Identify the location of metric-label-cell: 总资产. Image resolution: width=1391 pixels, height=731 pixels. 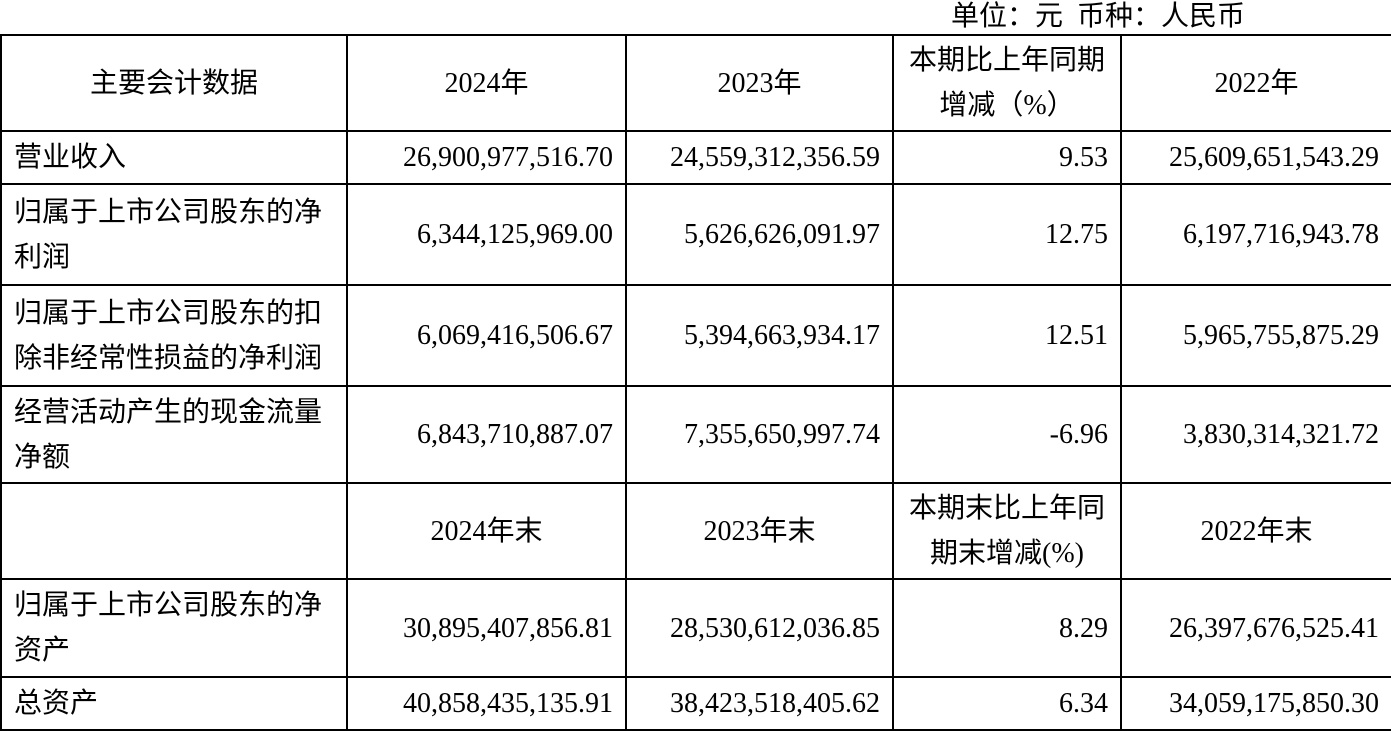
(174, 703).